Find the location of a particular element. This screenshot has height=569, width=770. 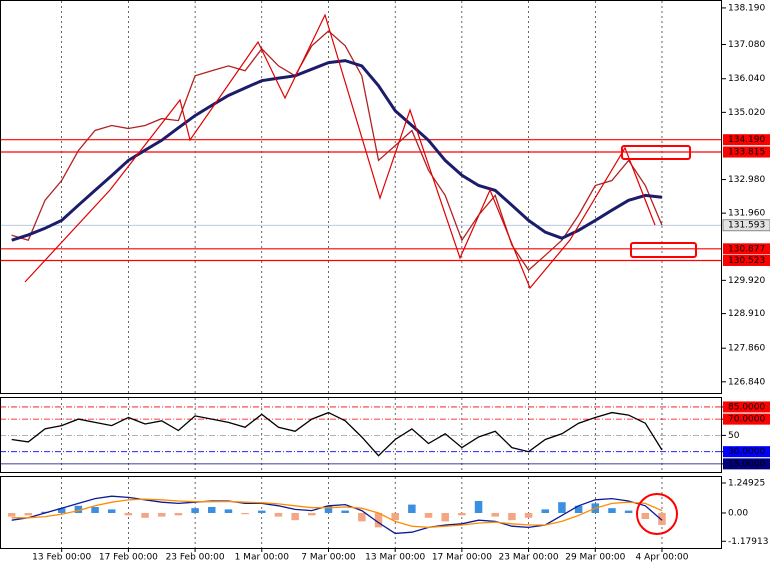

y-tick-label: 30.0000 is located at coordinates (746, 452).